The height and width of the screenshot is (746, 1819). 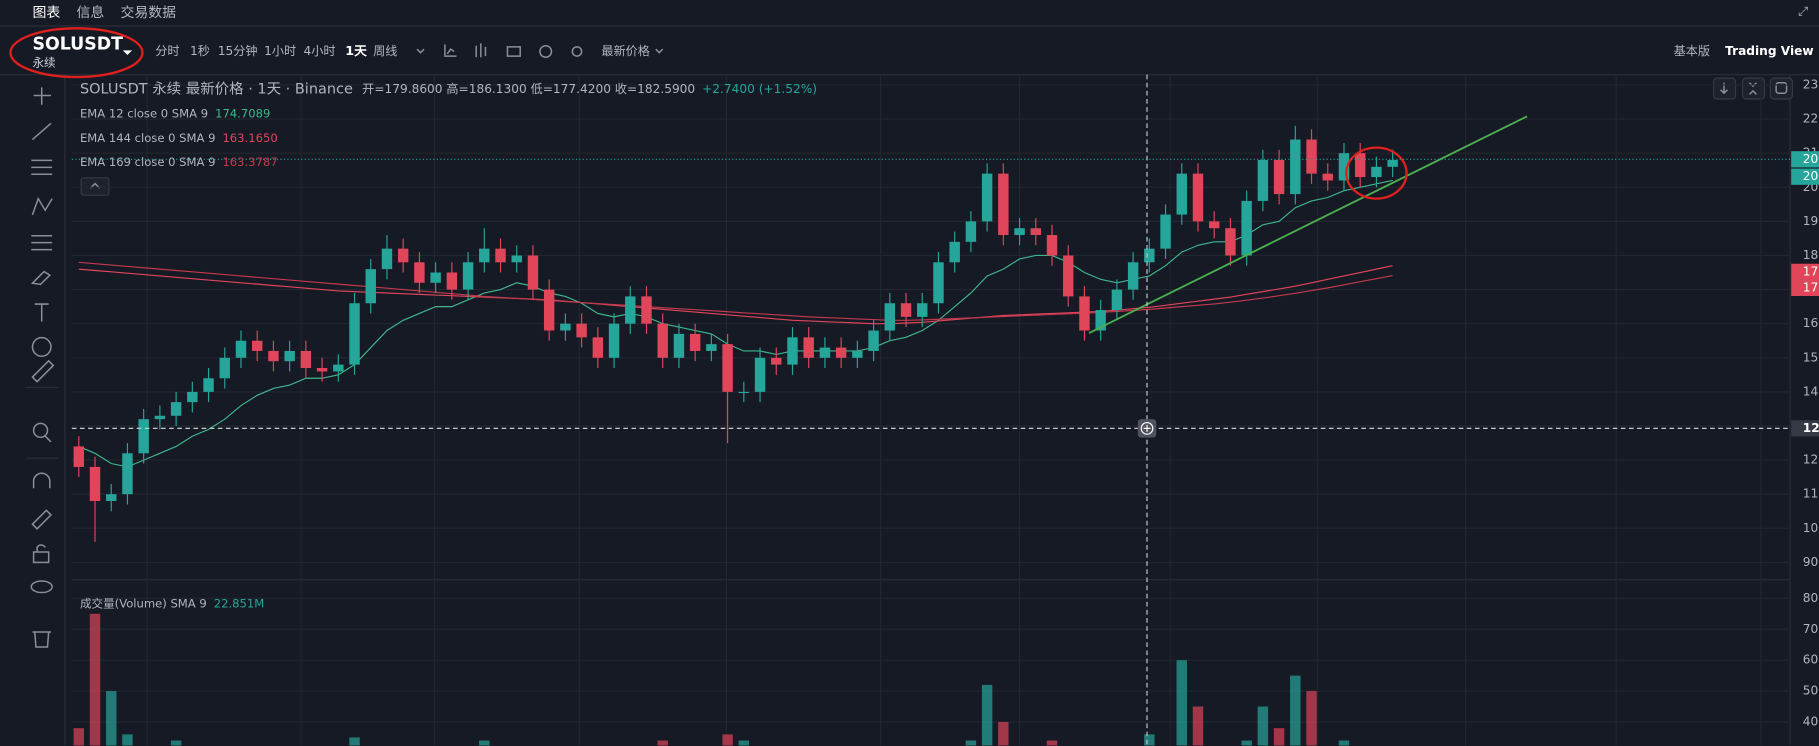 What do you see at coordinates (1752, 88) in the screenshot?
I see `chart-buttons` at bounding box center [1752, 88].